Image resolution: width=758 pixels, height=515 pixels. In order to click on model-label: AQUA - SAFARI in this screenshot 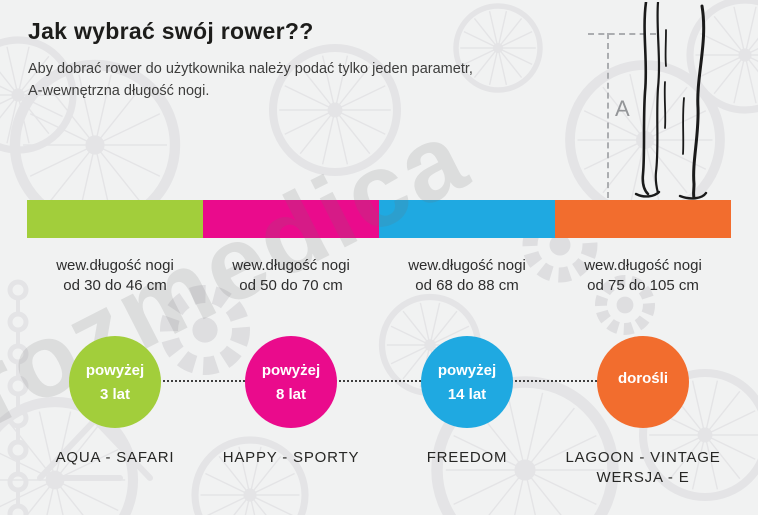, I will do `click(115, 458)`.